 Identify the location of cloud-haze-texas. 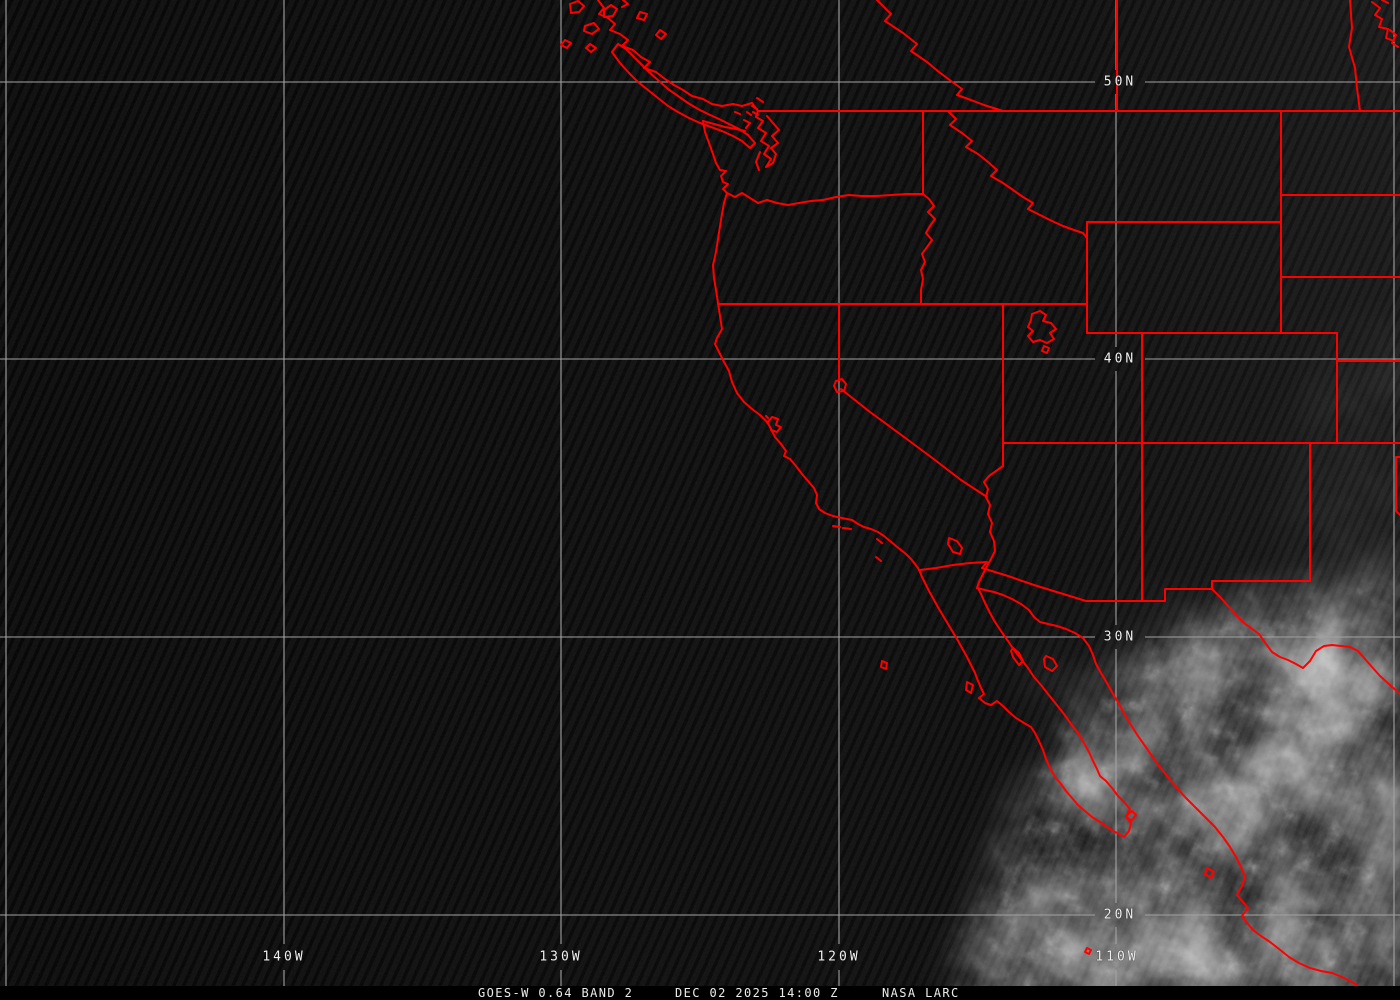
(1344, 491).